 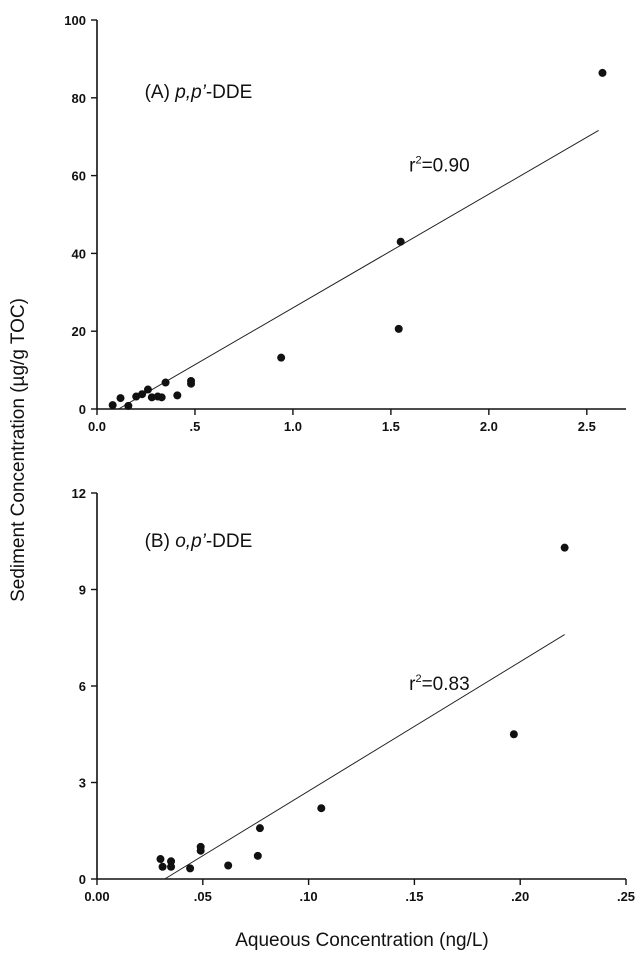 What do you see at coordinates (75, 20) in the screenshot?
I see `y-tick-label-a: 100` at bounding box center [75, 20].